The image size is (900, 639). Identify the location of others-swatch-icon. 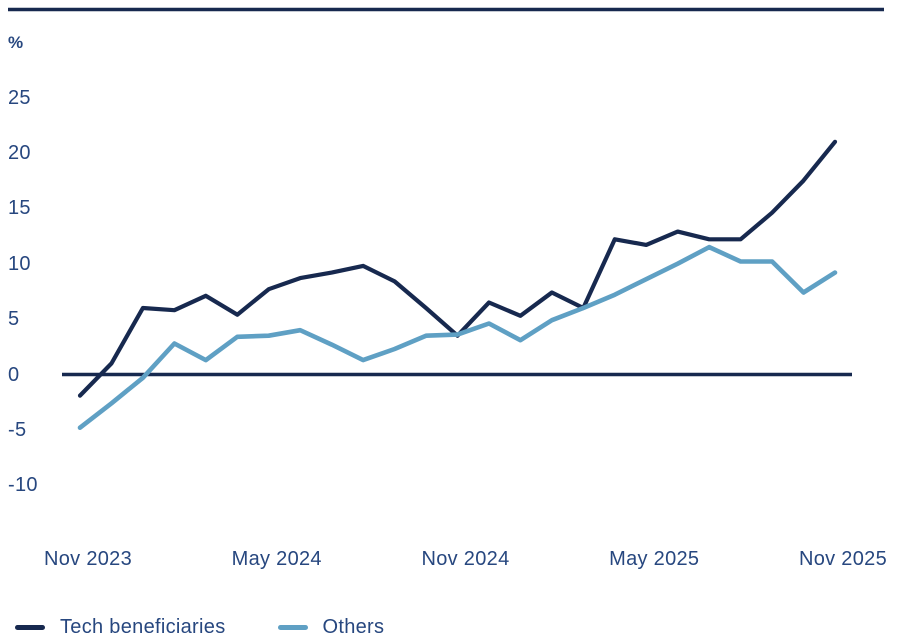
(292, 627).